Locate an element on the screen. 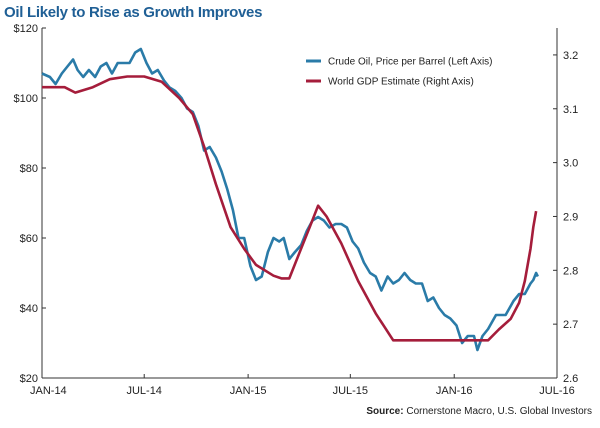 This screenshot has width=600, height=428. x-tick-label: JAN-16 is located at coordinates (454, 391).